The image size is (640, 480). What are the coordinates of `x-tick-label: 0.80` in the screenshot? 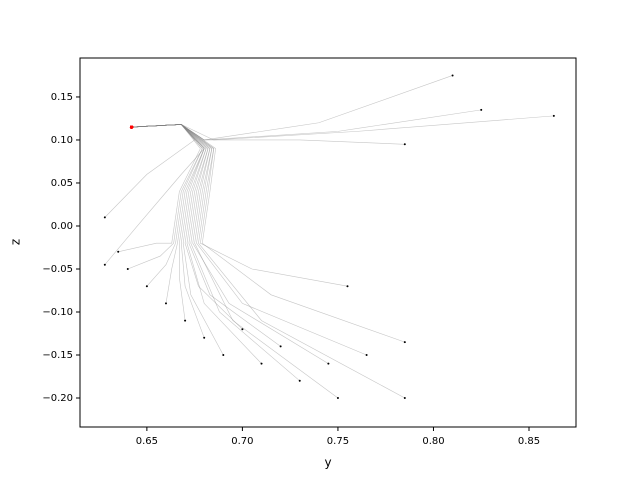 It's located at (433, 441).